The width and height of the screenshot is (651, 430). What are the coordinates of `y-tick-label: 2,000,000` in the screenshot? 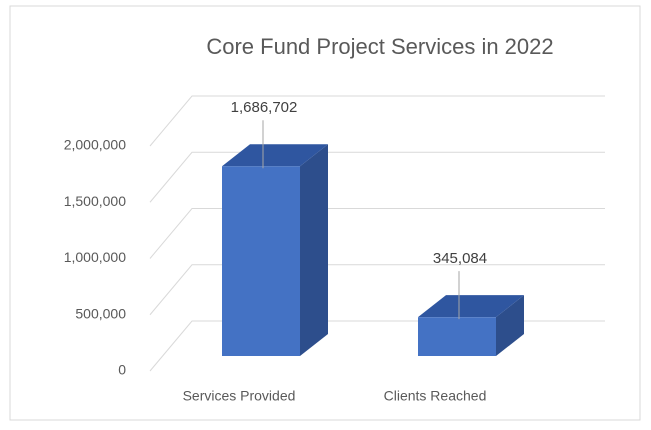 It's located at (95, 145).